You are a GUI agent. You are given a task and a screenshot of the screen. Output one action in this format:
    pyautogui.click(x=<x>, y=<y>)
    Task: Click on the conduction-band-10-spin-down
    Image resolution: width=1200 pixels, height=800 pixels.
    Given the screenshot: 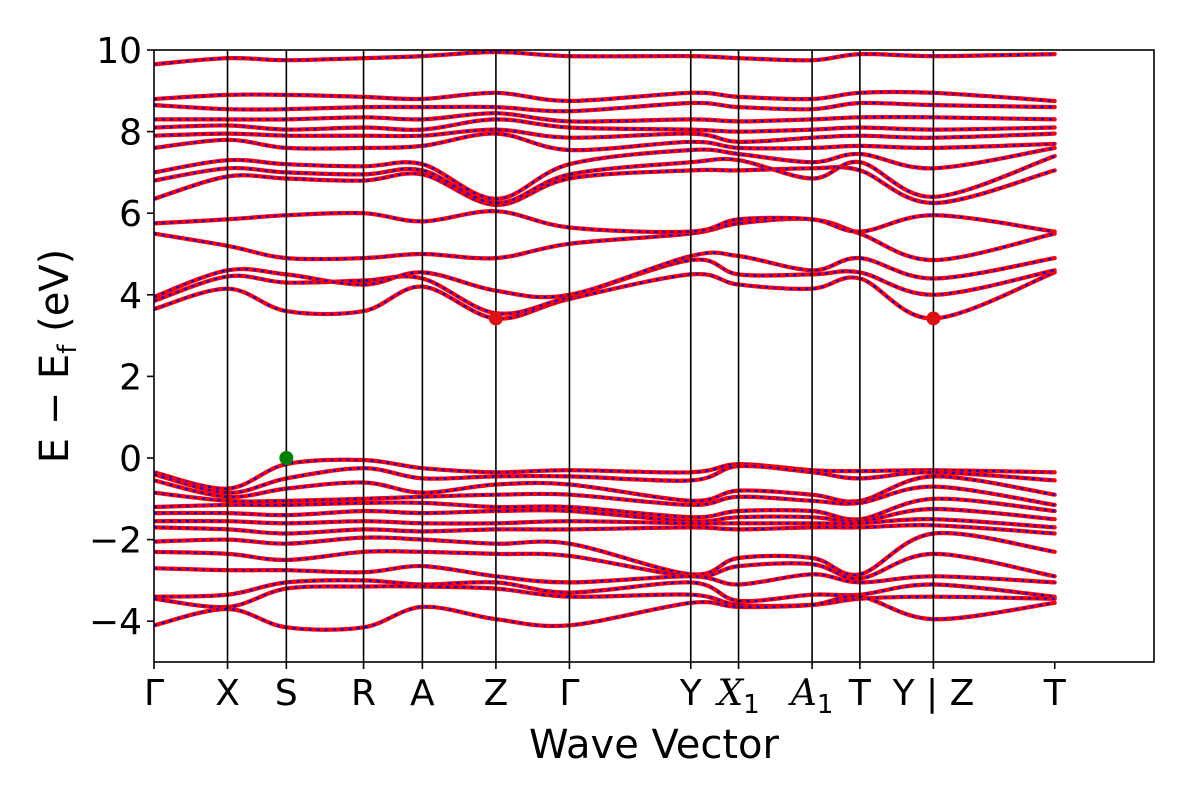 What is the action you would take?
    pyautogui.click(x=604, y=135)
    